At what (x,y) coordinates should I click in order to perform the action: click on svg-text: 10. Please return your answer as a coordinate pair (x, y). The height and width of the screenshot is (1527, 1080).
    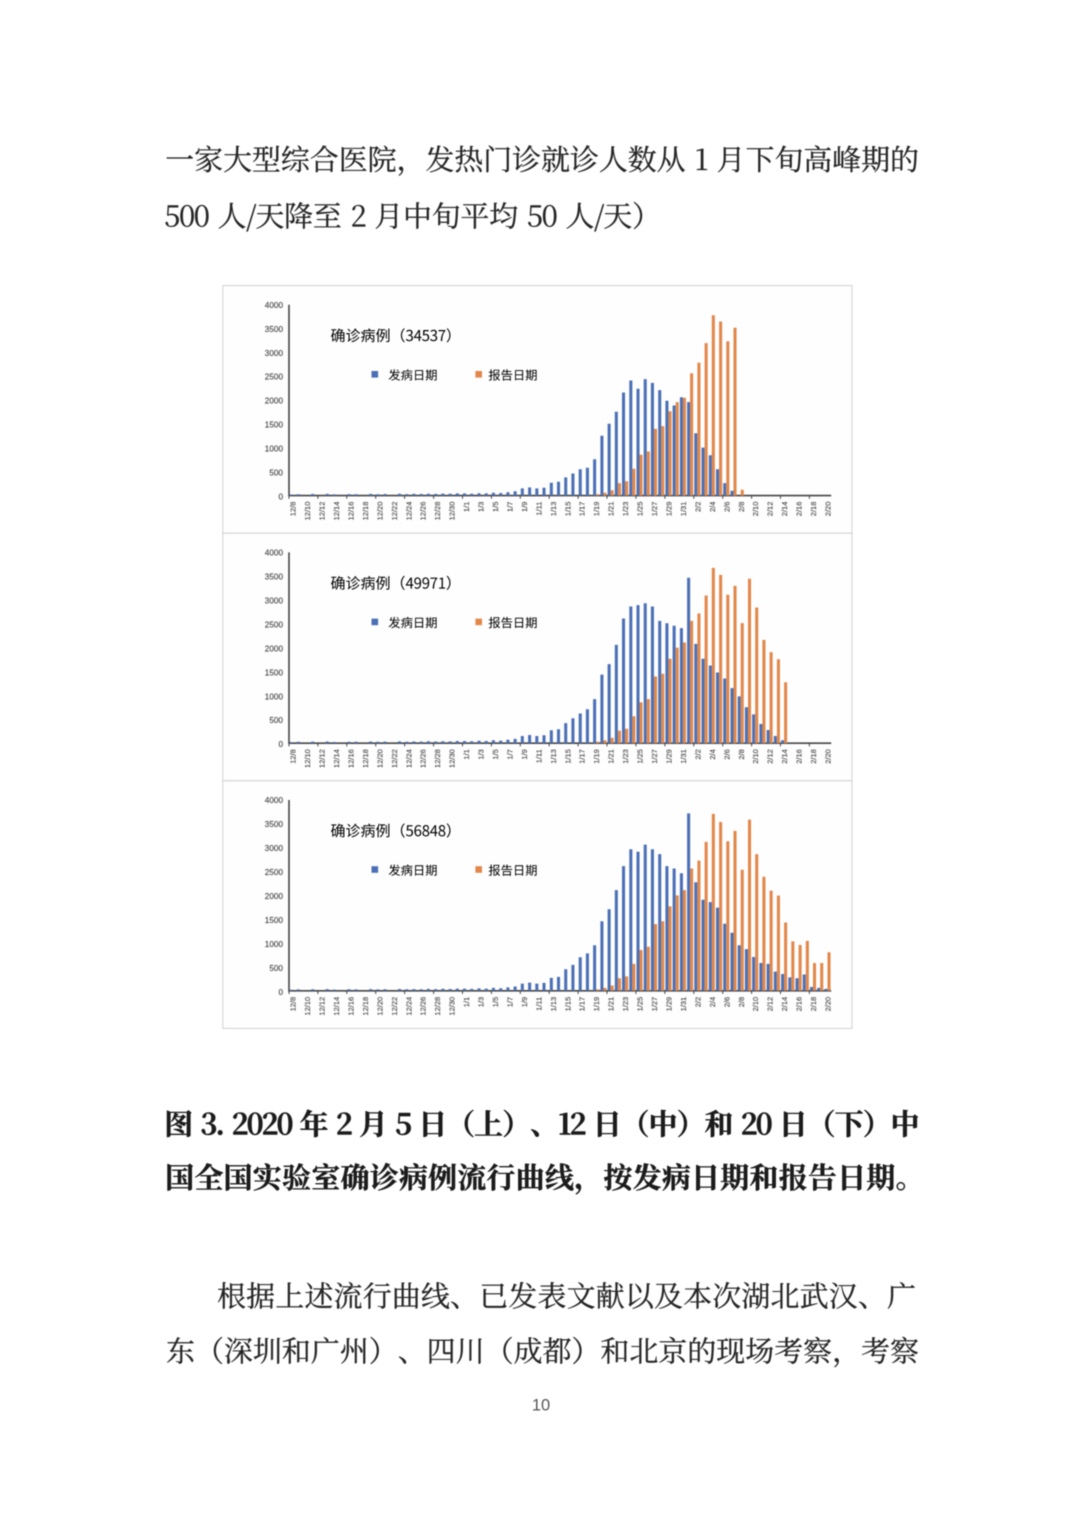
    Looking at the image, I should click on (541, 1406).